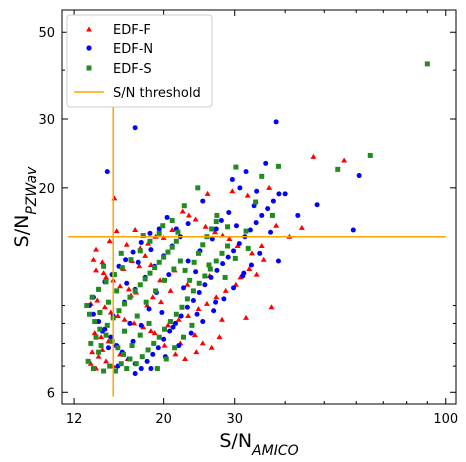 This screenshot has width=466, height=462. What do you see at coordinates (132, 30) in the screenshot?
I see `legend-label-edf-f: EDF-F` at bounding box center [132, 30].